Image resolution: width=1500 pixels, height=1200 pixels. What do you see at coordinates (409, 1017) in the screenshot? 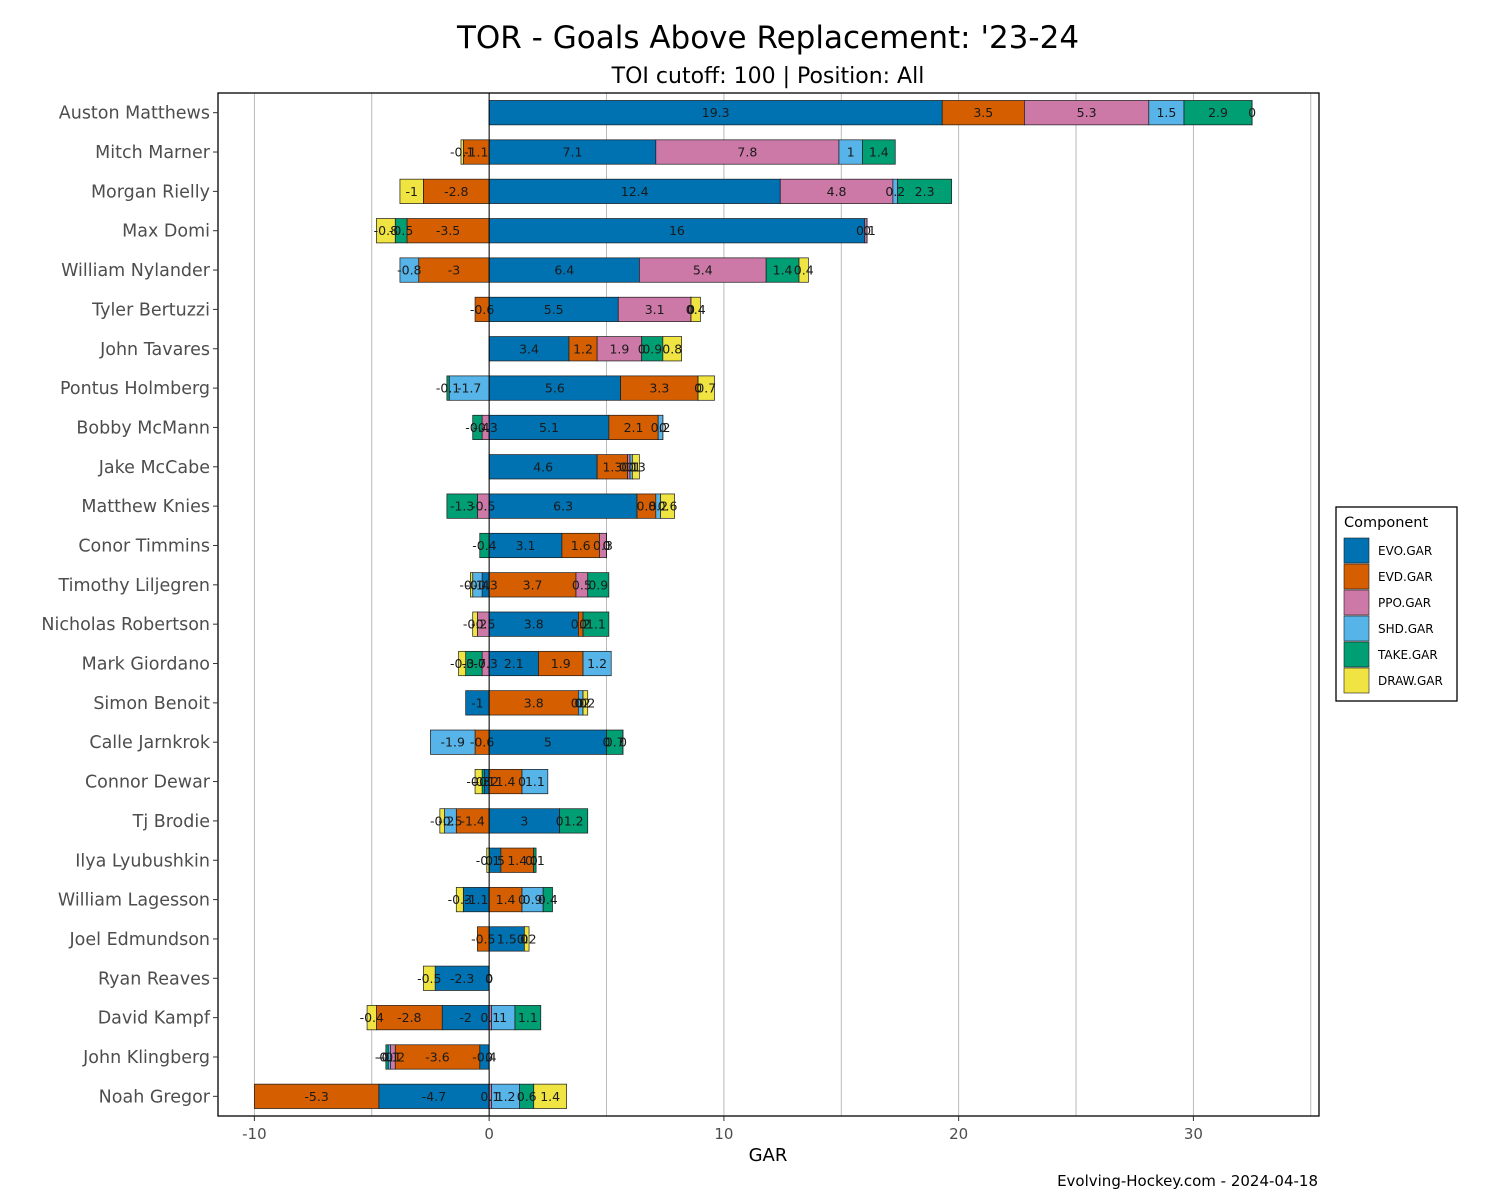
I see `data-label: -2.8` at bounding box center [409, 1017].